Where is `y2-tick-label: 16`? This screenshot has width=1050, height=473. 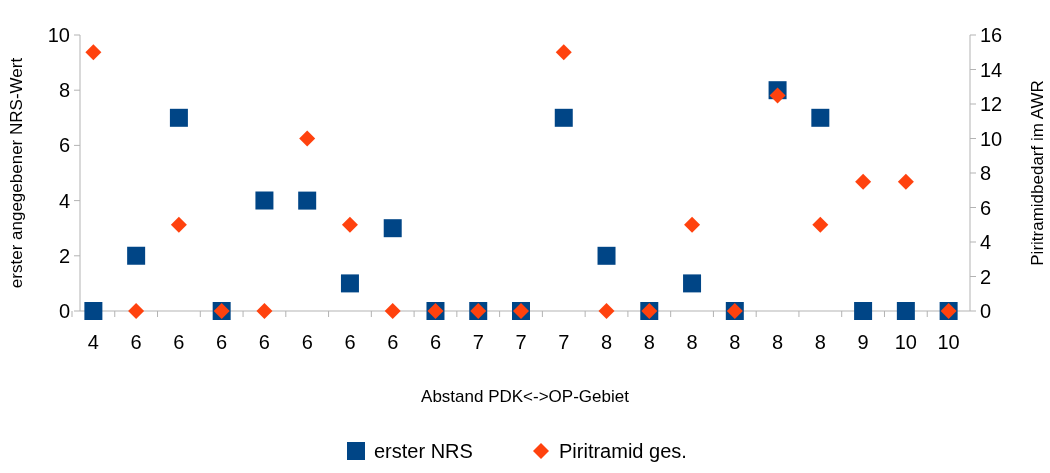 y2-tick-label: 16 is located at coordinates (991, 35).